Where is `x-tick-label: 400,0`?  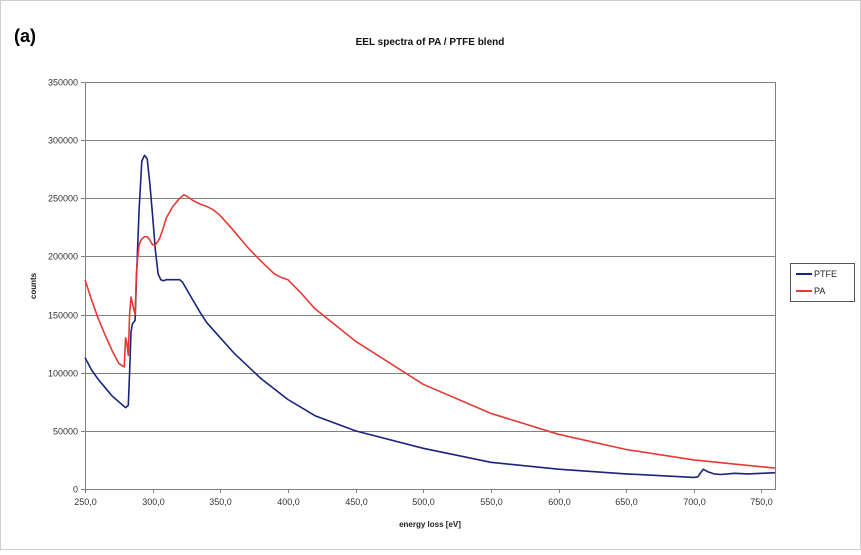 x-tick-label: 400,0 is located at coordinates (288, 502).